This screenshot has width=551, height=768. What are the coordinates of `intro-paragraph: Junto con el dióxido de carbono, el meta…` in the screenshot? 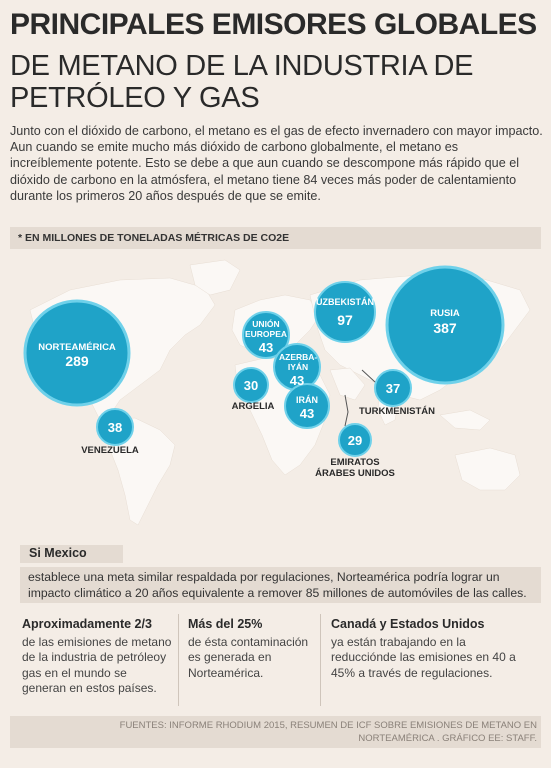 It's located at (276, 163).